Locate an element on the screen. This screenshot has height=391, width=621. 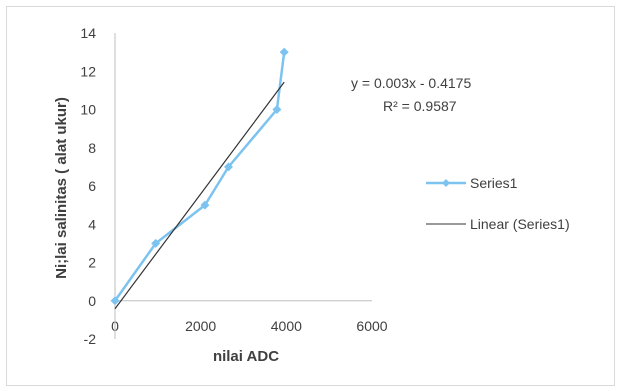
y-tick-labels: -2 0 2 4 6 8 10 12 14 is located at coordinates (88, 186).